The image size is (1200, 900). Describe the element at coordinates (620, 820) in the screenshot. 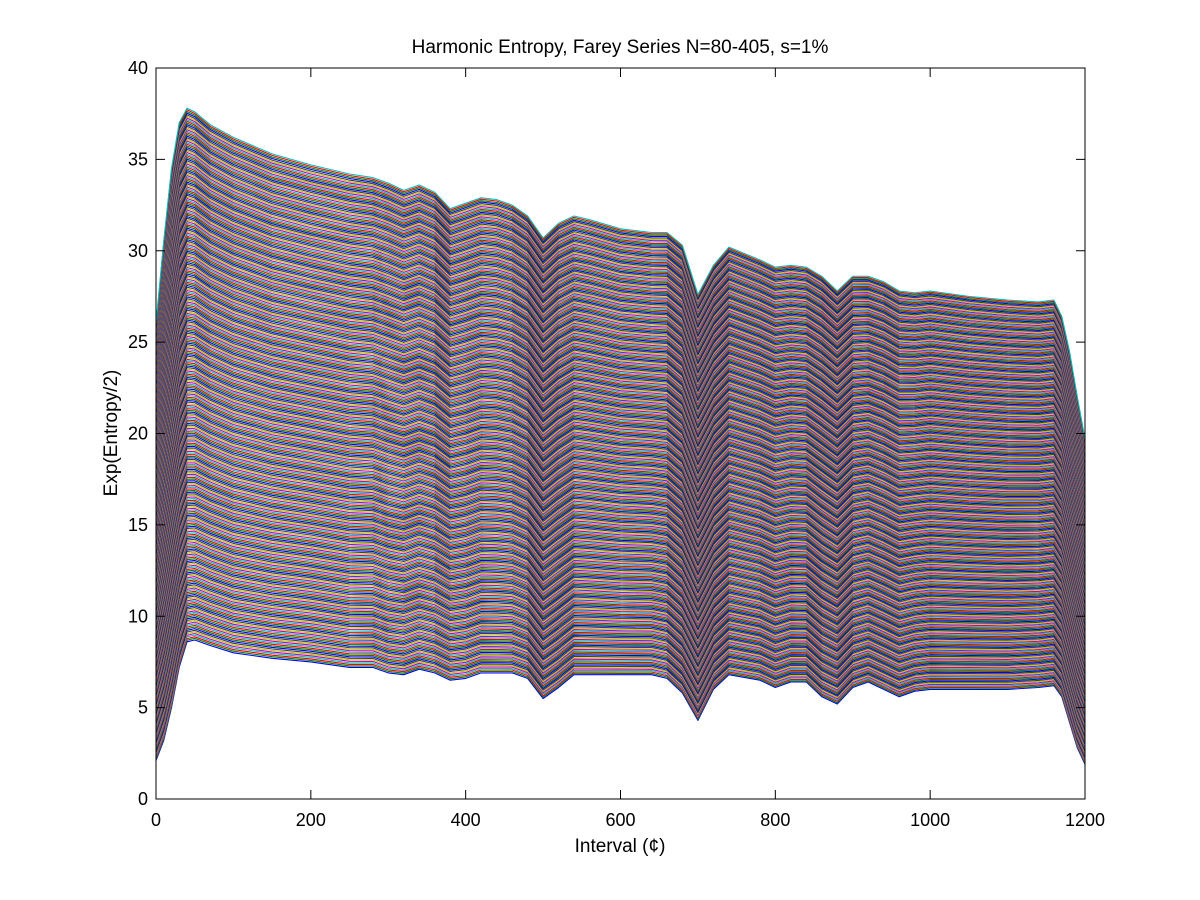

I see `x-tick-label: 600` at that location.